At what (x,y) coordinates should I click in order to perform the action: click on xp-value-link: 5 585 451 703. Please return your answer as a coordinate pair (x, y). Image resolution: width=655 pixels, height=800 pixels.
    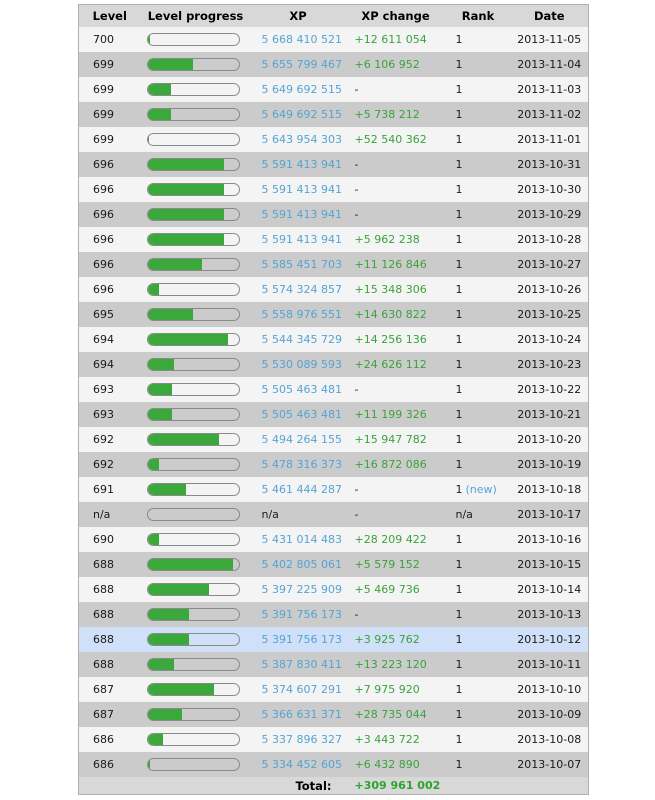
    Looking at the image, I should click on (301, 264).